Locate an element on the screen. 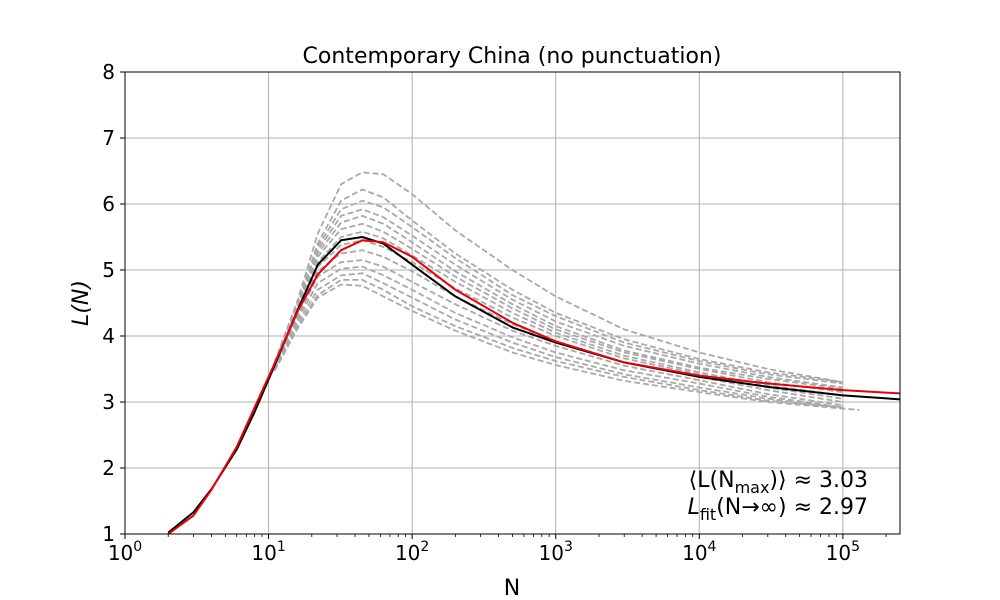 The width and height of the screenshot is (1000, 600). y-tick-label: 5 is located at coordinates (108, 270).